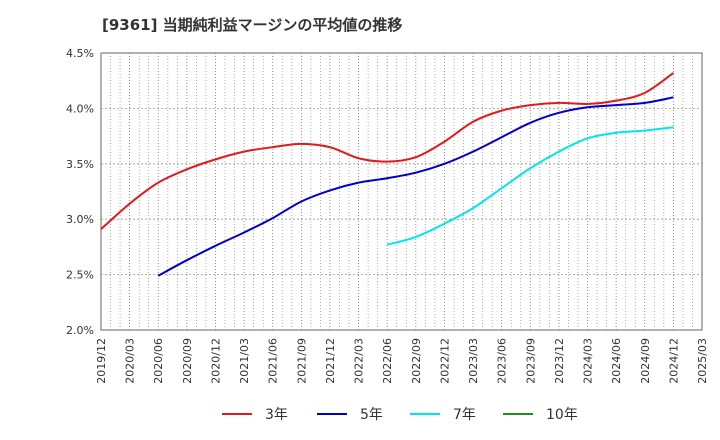  I want to click on x-tick-label: 2020/06, so click(158, 361).